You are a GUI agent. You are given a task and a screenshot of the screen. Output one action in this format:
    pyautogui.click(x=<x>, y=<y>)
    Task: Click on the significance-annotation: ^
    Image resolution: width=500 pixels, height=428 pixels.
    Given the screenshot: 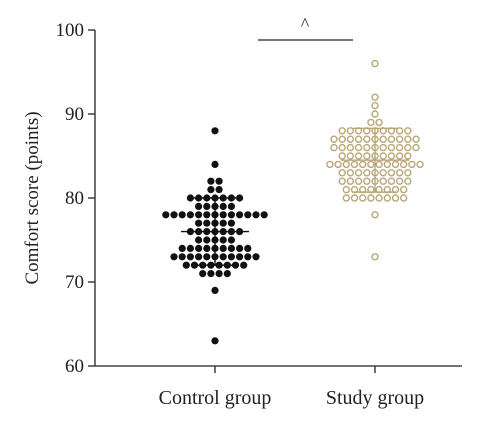 What is the action you would take?
    pyautogui.click(x=305, y=27)
    